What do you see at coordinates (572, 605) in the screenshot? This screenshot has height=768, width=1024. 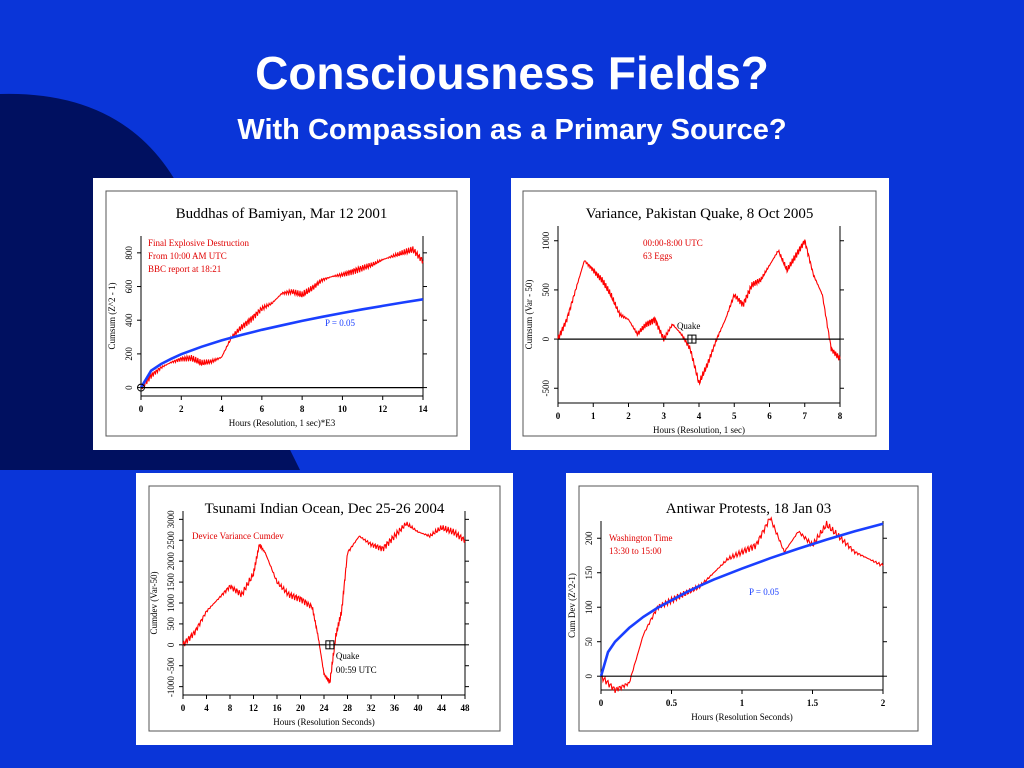 I see `y-axis-label: Cum Dev (Z^2-1)` at bounding box center [572, 605].